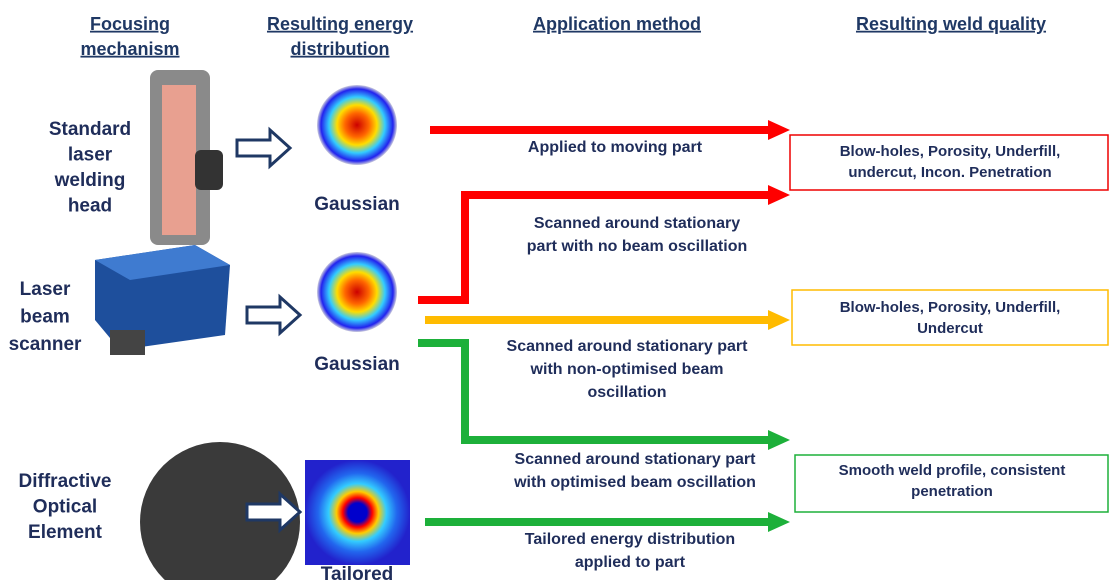 The width and height of the screenshot is (1110, 580). What do you see at coordinates (45, 289) in the screenshot?
I see `mech-text: Laser` at bounding box center [45, 289].